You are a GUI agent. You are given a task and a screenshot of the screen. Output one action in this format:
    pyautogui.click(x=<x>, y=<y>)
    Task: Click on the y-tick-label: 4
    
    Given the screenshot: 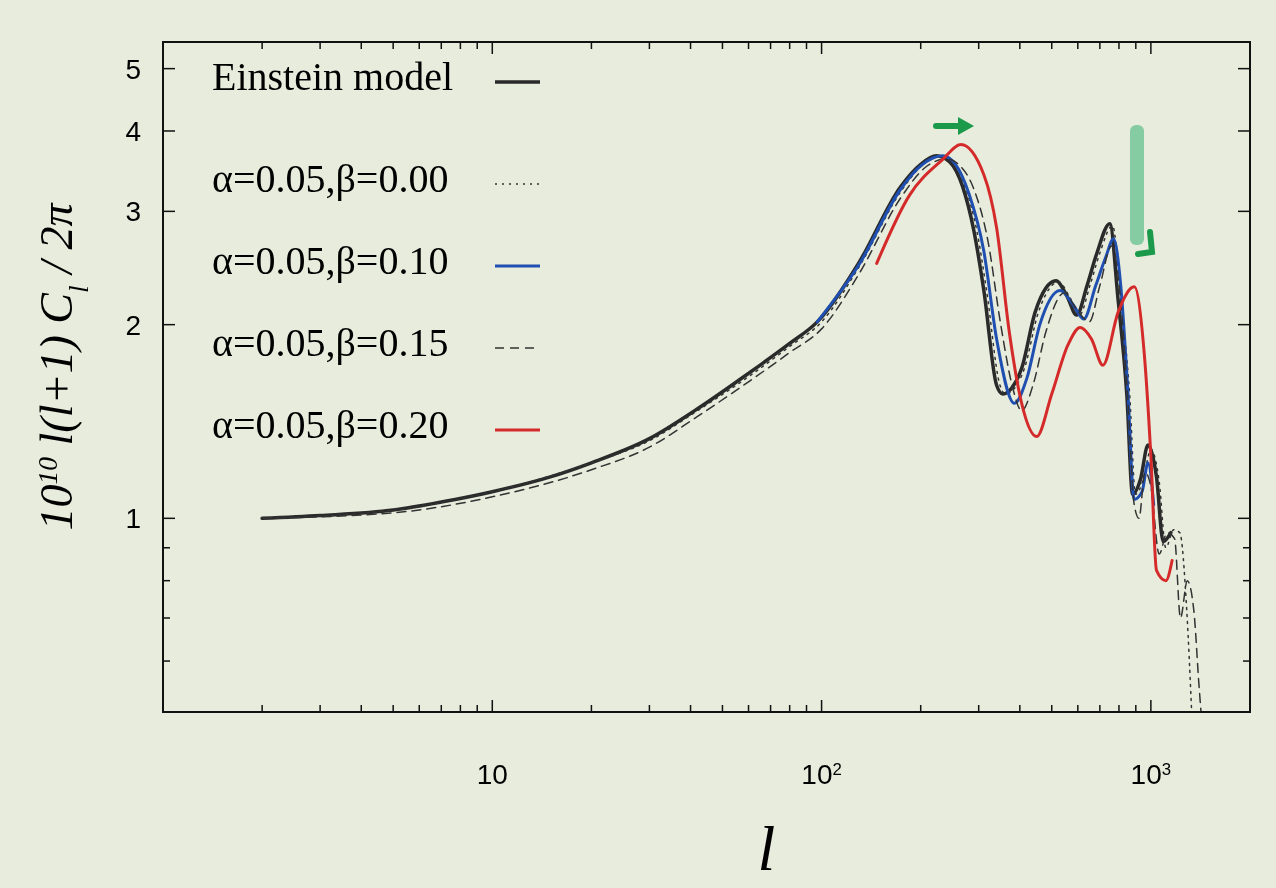 What is the action you would take?
    pyautogui.click(x=133, y=131)
    